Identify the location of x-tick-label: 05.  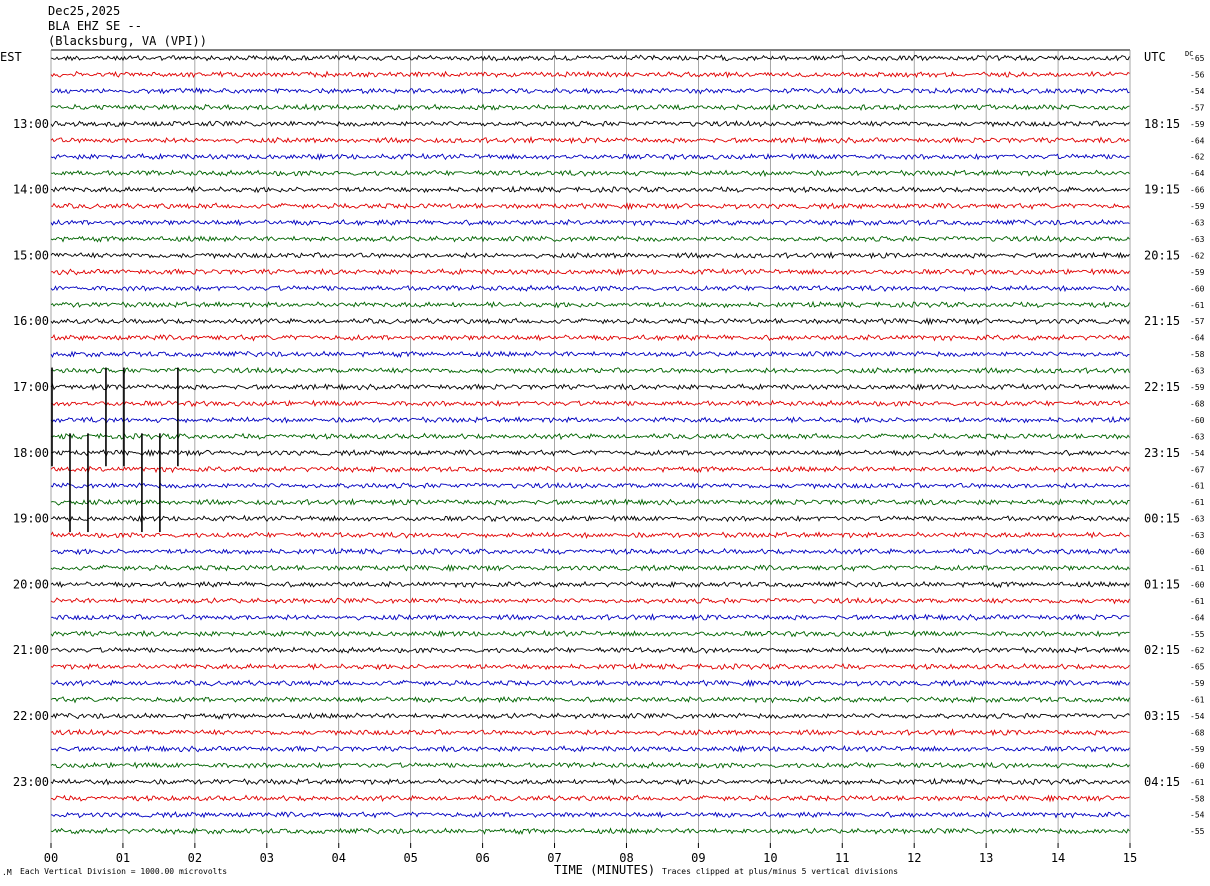
(410, 858).